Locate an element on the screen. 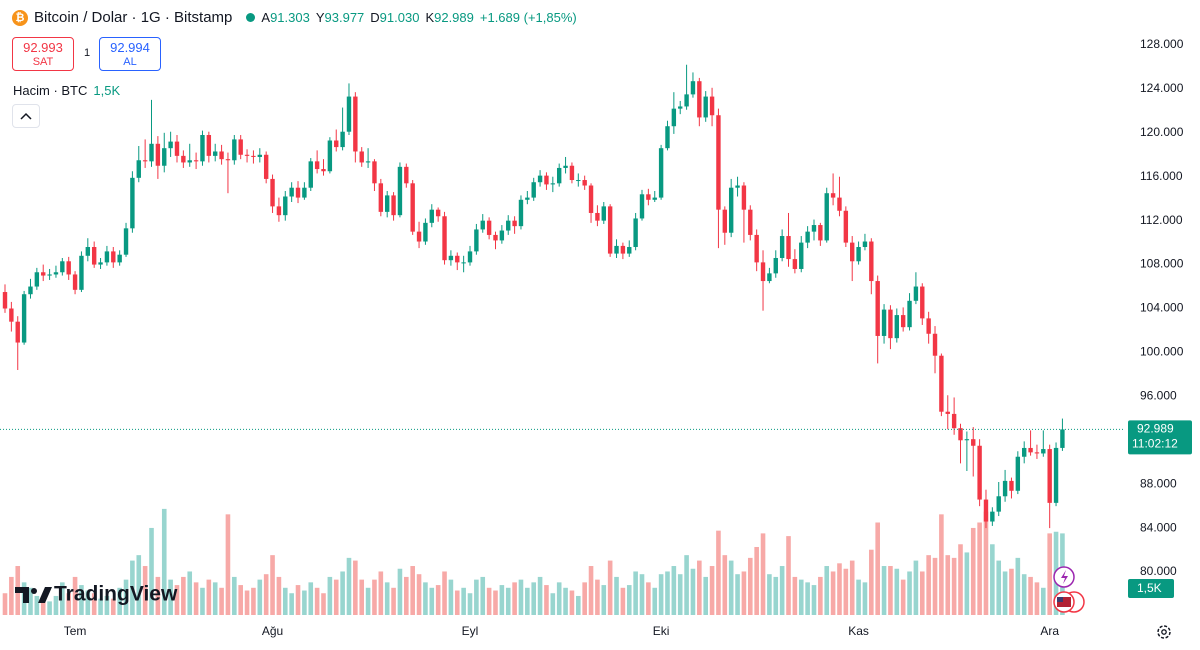  ohlc-high: Y93.977 is located at coordinates (340, 17).